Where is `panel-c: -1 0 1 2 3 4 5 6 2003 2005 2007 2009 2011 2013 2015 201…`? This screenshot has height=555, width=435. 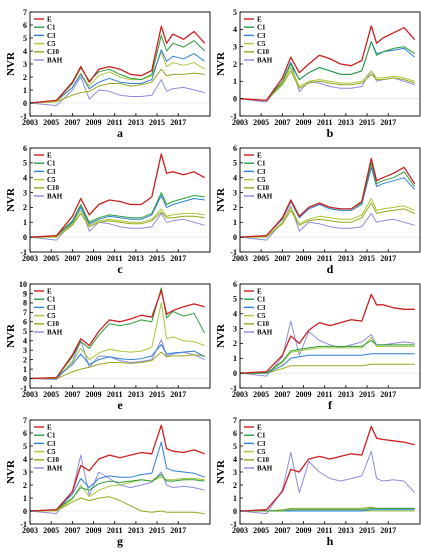 panel-c: -1 0 1 2 3 4 5 6 2003 2005 2007 2009 2011 2013 2015 201… is located at coordinates (108, 210).